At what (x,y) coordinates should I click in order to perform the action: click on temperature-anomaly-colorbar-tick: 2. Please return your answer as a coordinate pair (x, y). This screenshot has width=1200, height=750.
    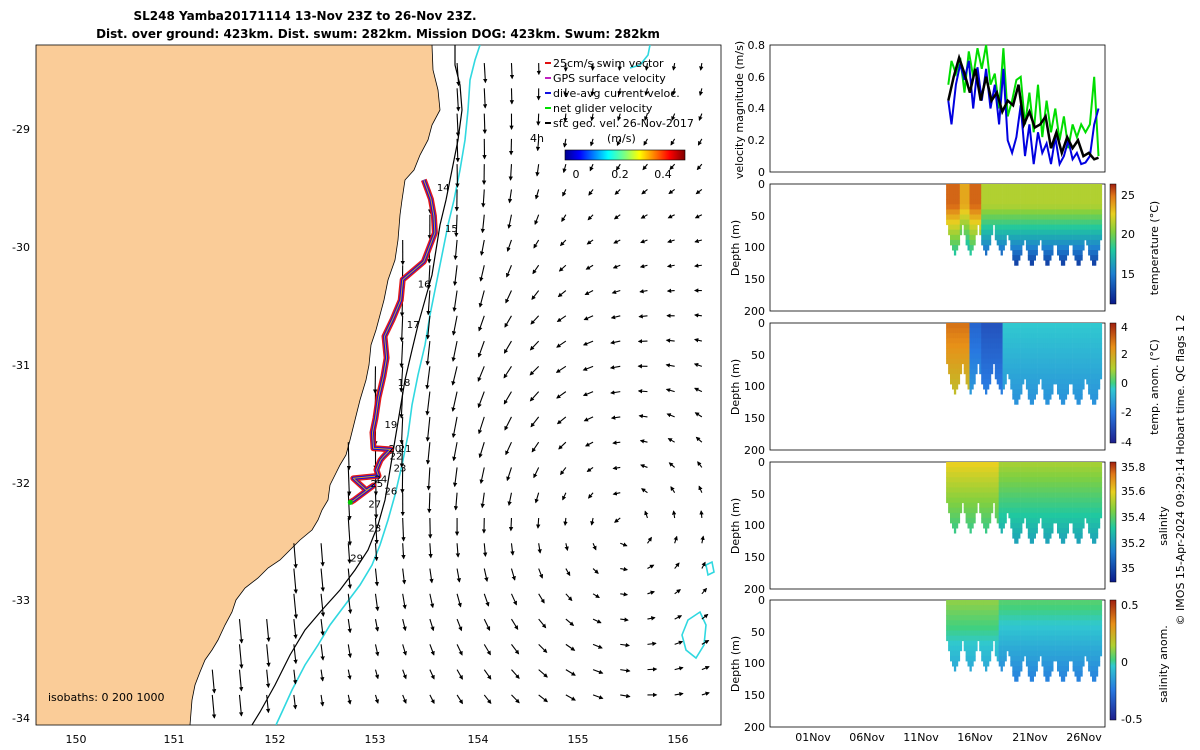
    Looking at the image, I should click on (1124, 354).